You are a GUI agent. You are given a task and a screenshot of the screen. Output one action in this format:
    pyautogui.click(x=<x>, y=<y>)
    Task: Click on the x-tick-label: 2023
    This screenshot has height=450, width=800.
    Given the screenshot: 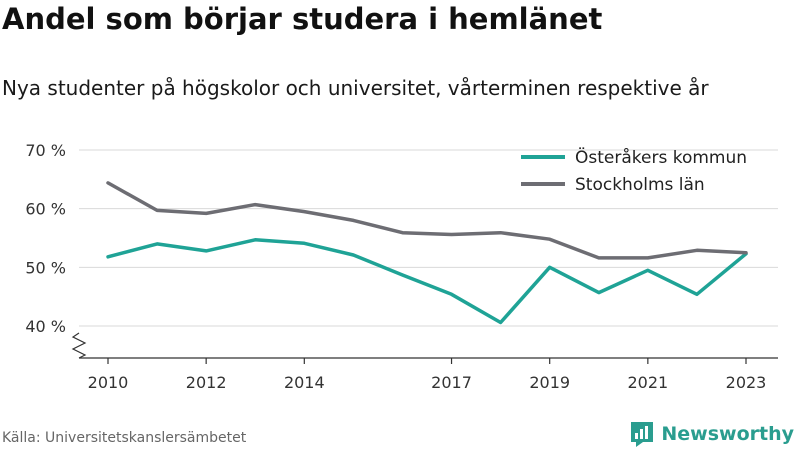 What is the action you would take?
    pyautogui.click(x=746, y=382)
    